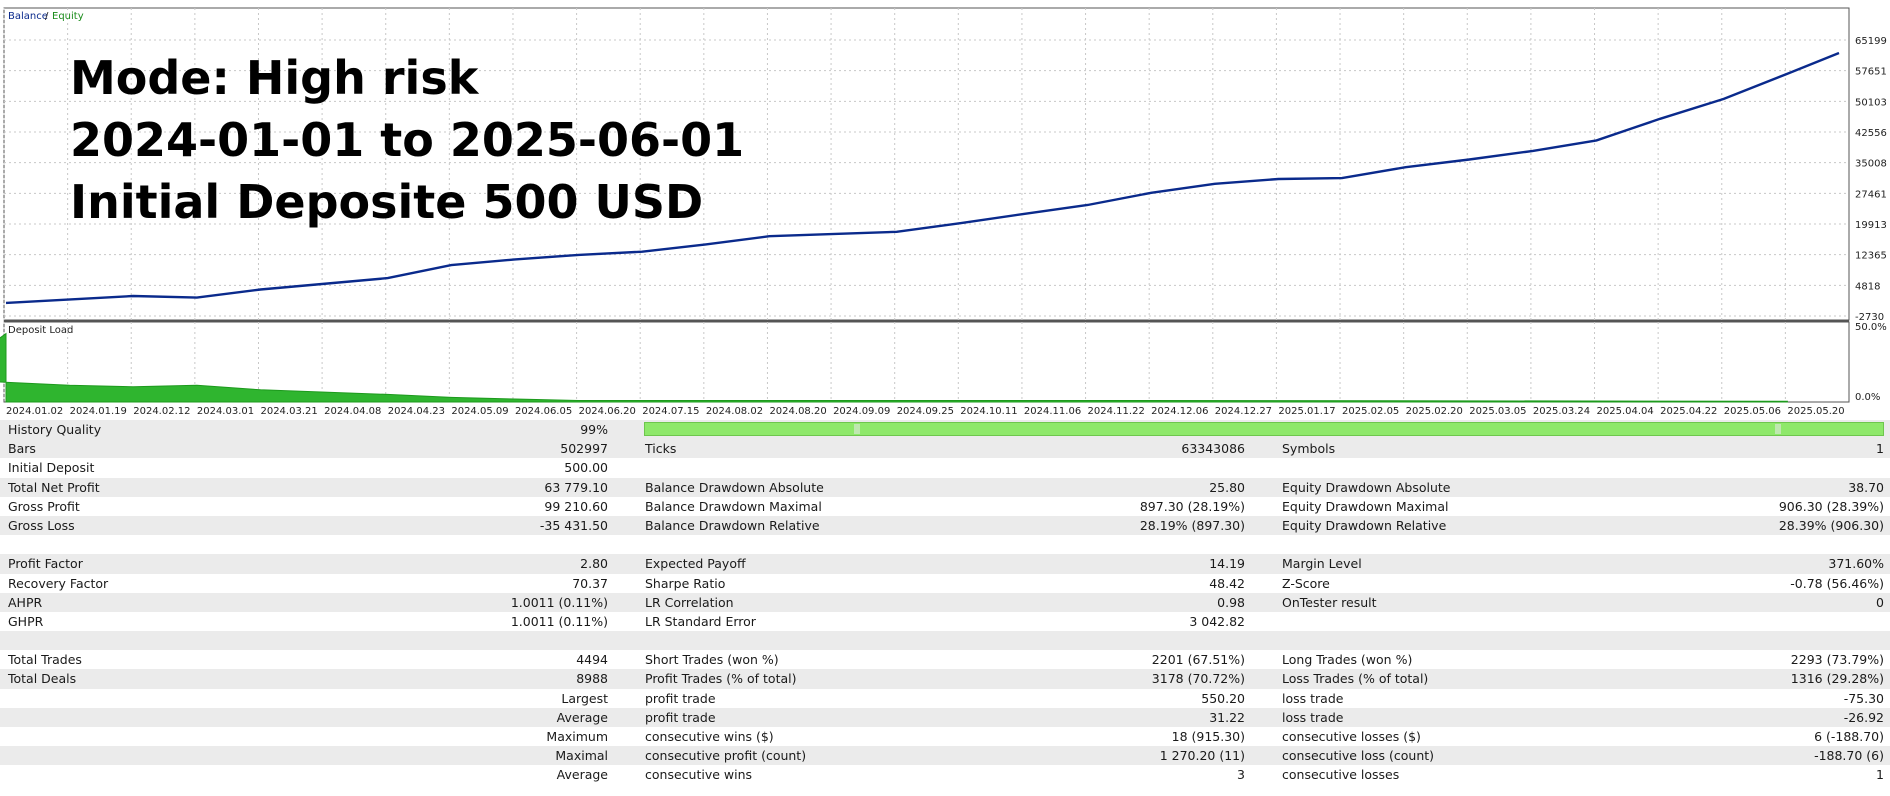 The height and width of the screenshot is (796, 1890). Describe the element at coordinates (594, 564) in the screenshot. I see `report-value-col1: 2.80` at that location.